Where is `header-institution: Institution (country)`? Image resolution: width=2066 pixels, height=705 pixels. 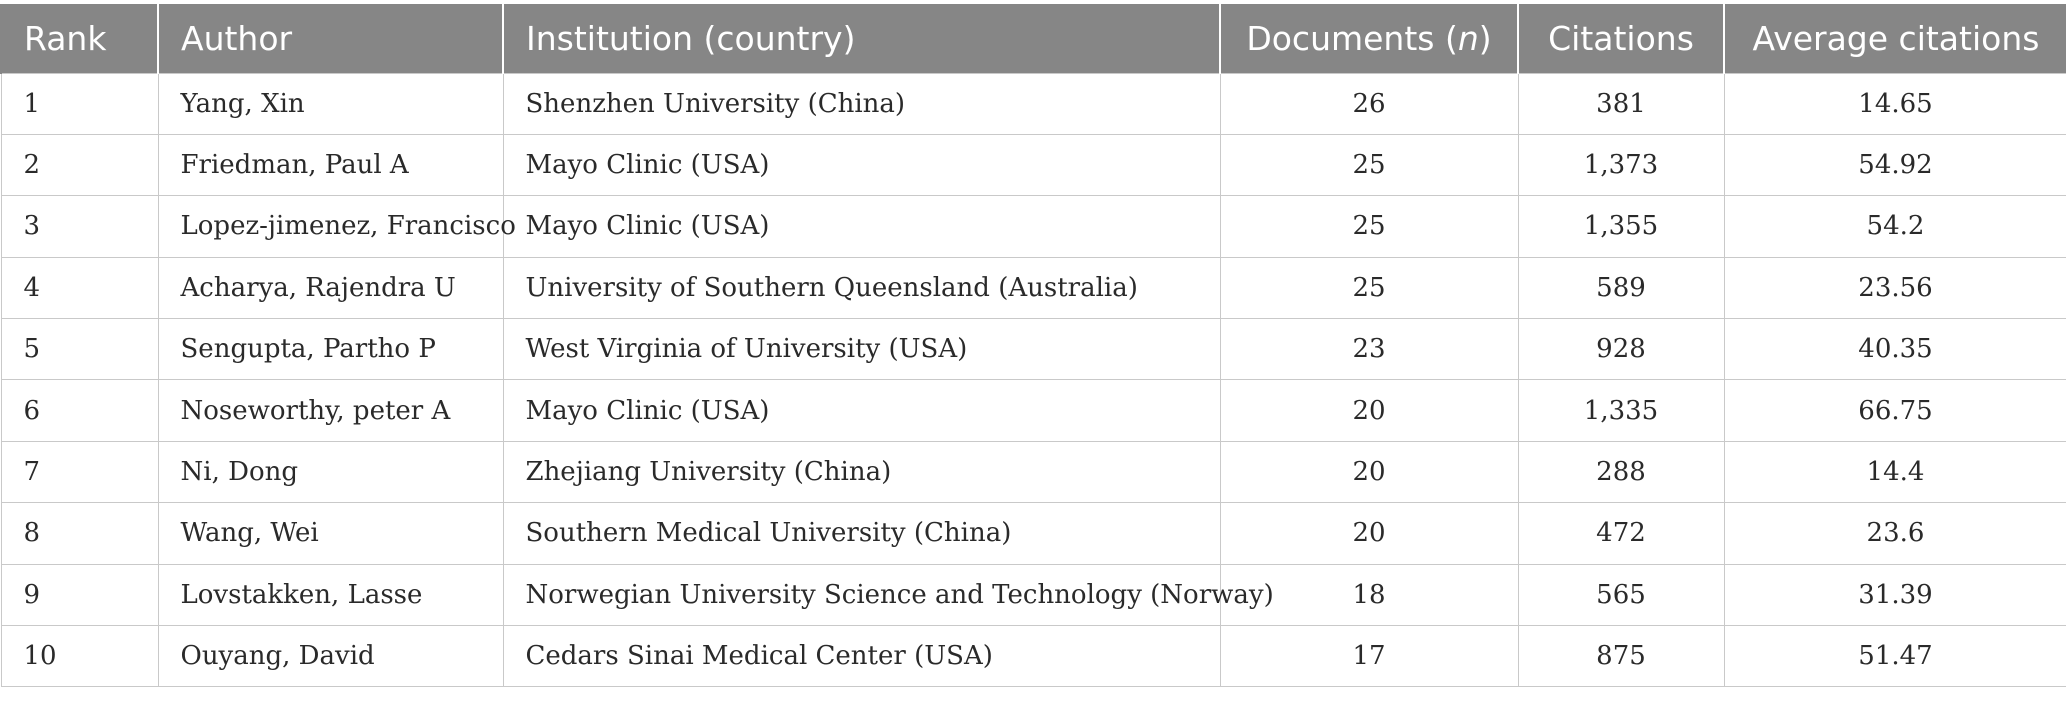 header-institution: Institution (country) is located at coordinates (861, 38).